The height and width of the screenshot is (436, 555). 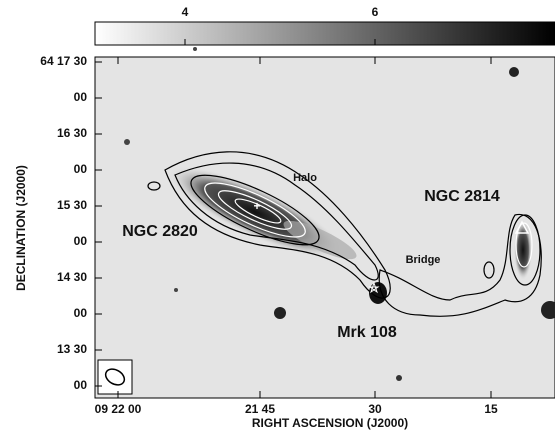 What do you see at coordinates (423, 260) in the screenshot?
I see `annotation: Bridge` at bounding box center [423, 260].